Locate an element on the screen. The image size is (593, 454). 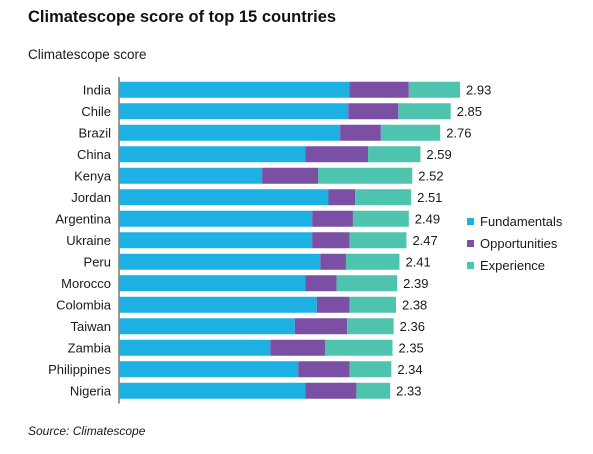
legend-item-fundamentals: Fundamentals is located at coordinates (514, 221).